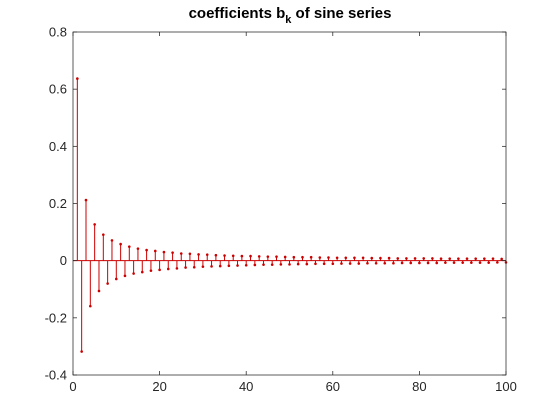 This screenshot has width=560, height=420. I want to click on title-subscript: k, so click(288, 20).